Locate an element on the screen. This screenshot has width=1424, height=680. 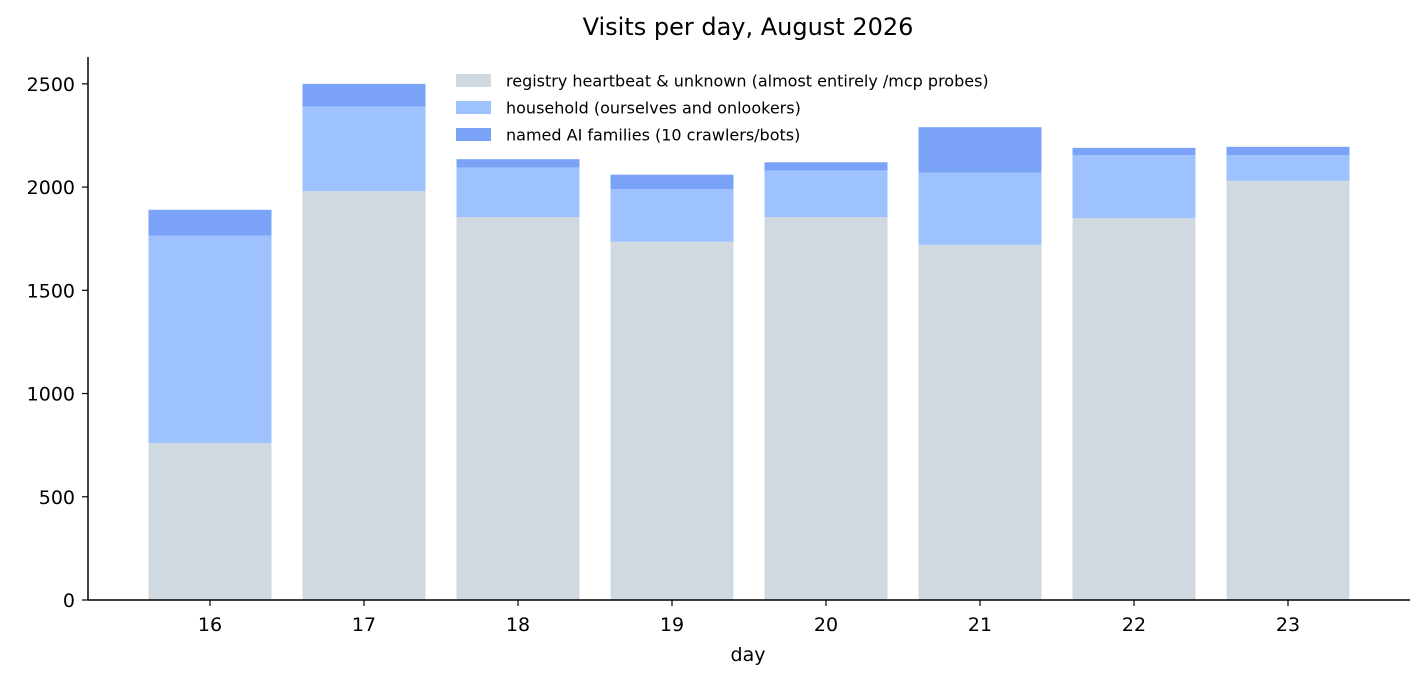
y-tick-label-2500: 2500 is located at coordinates (51, 85).